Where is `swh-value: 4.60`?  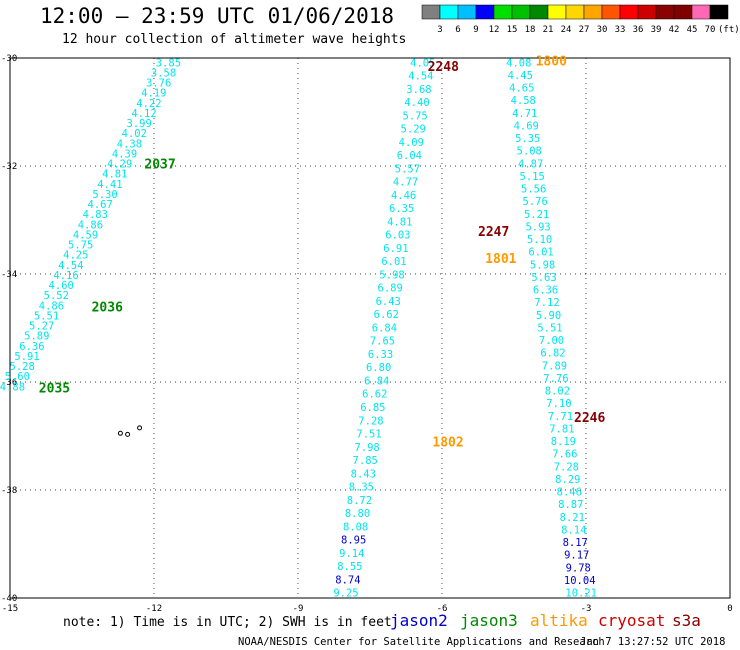 swh-value: 4.60 is located at coordinates (61, 286).